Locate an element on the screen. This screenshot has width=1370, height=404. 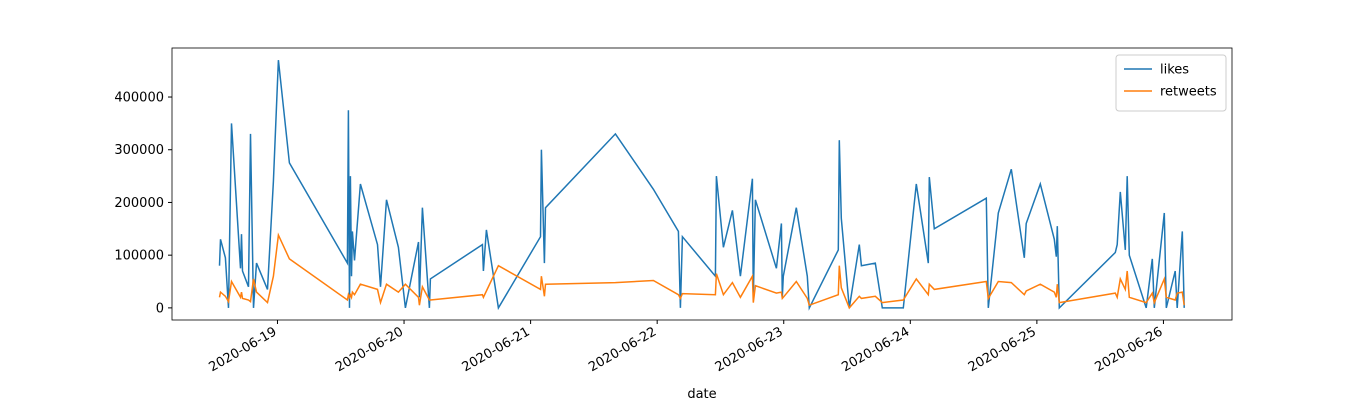
x-tick-label: 2020-06-26 is located at coordinates (1129, 349).